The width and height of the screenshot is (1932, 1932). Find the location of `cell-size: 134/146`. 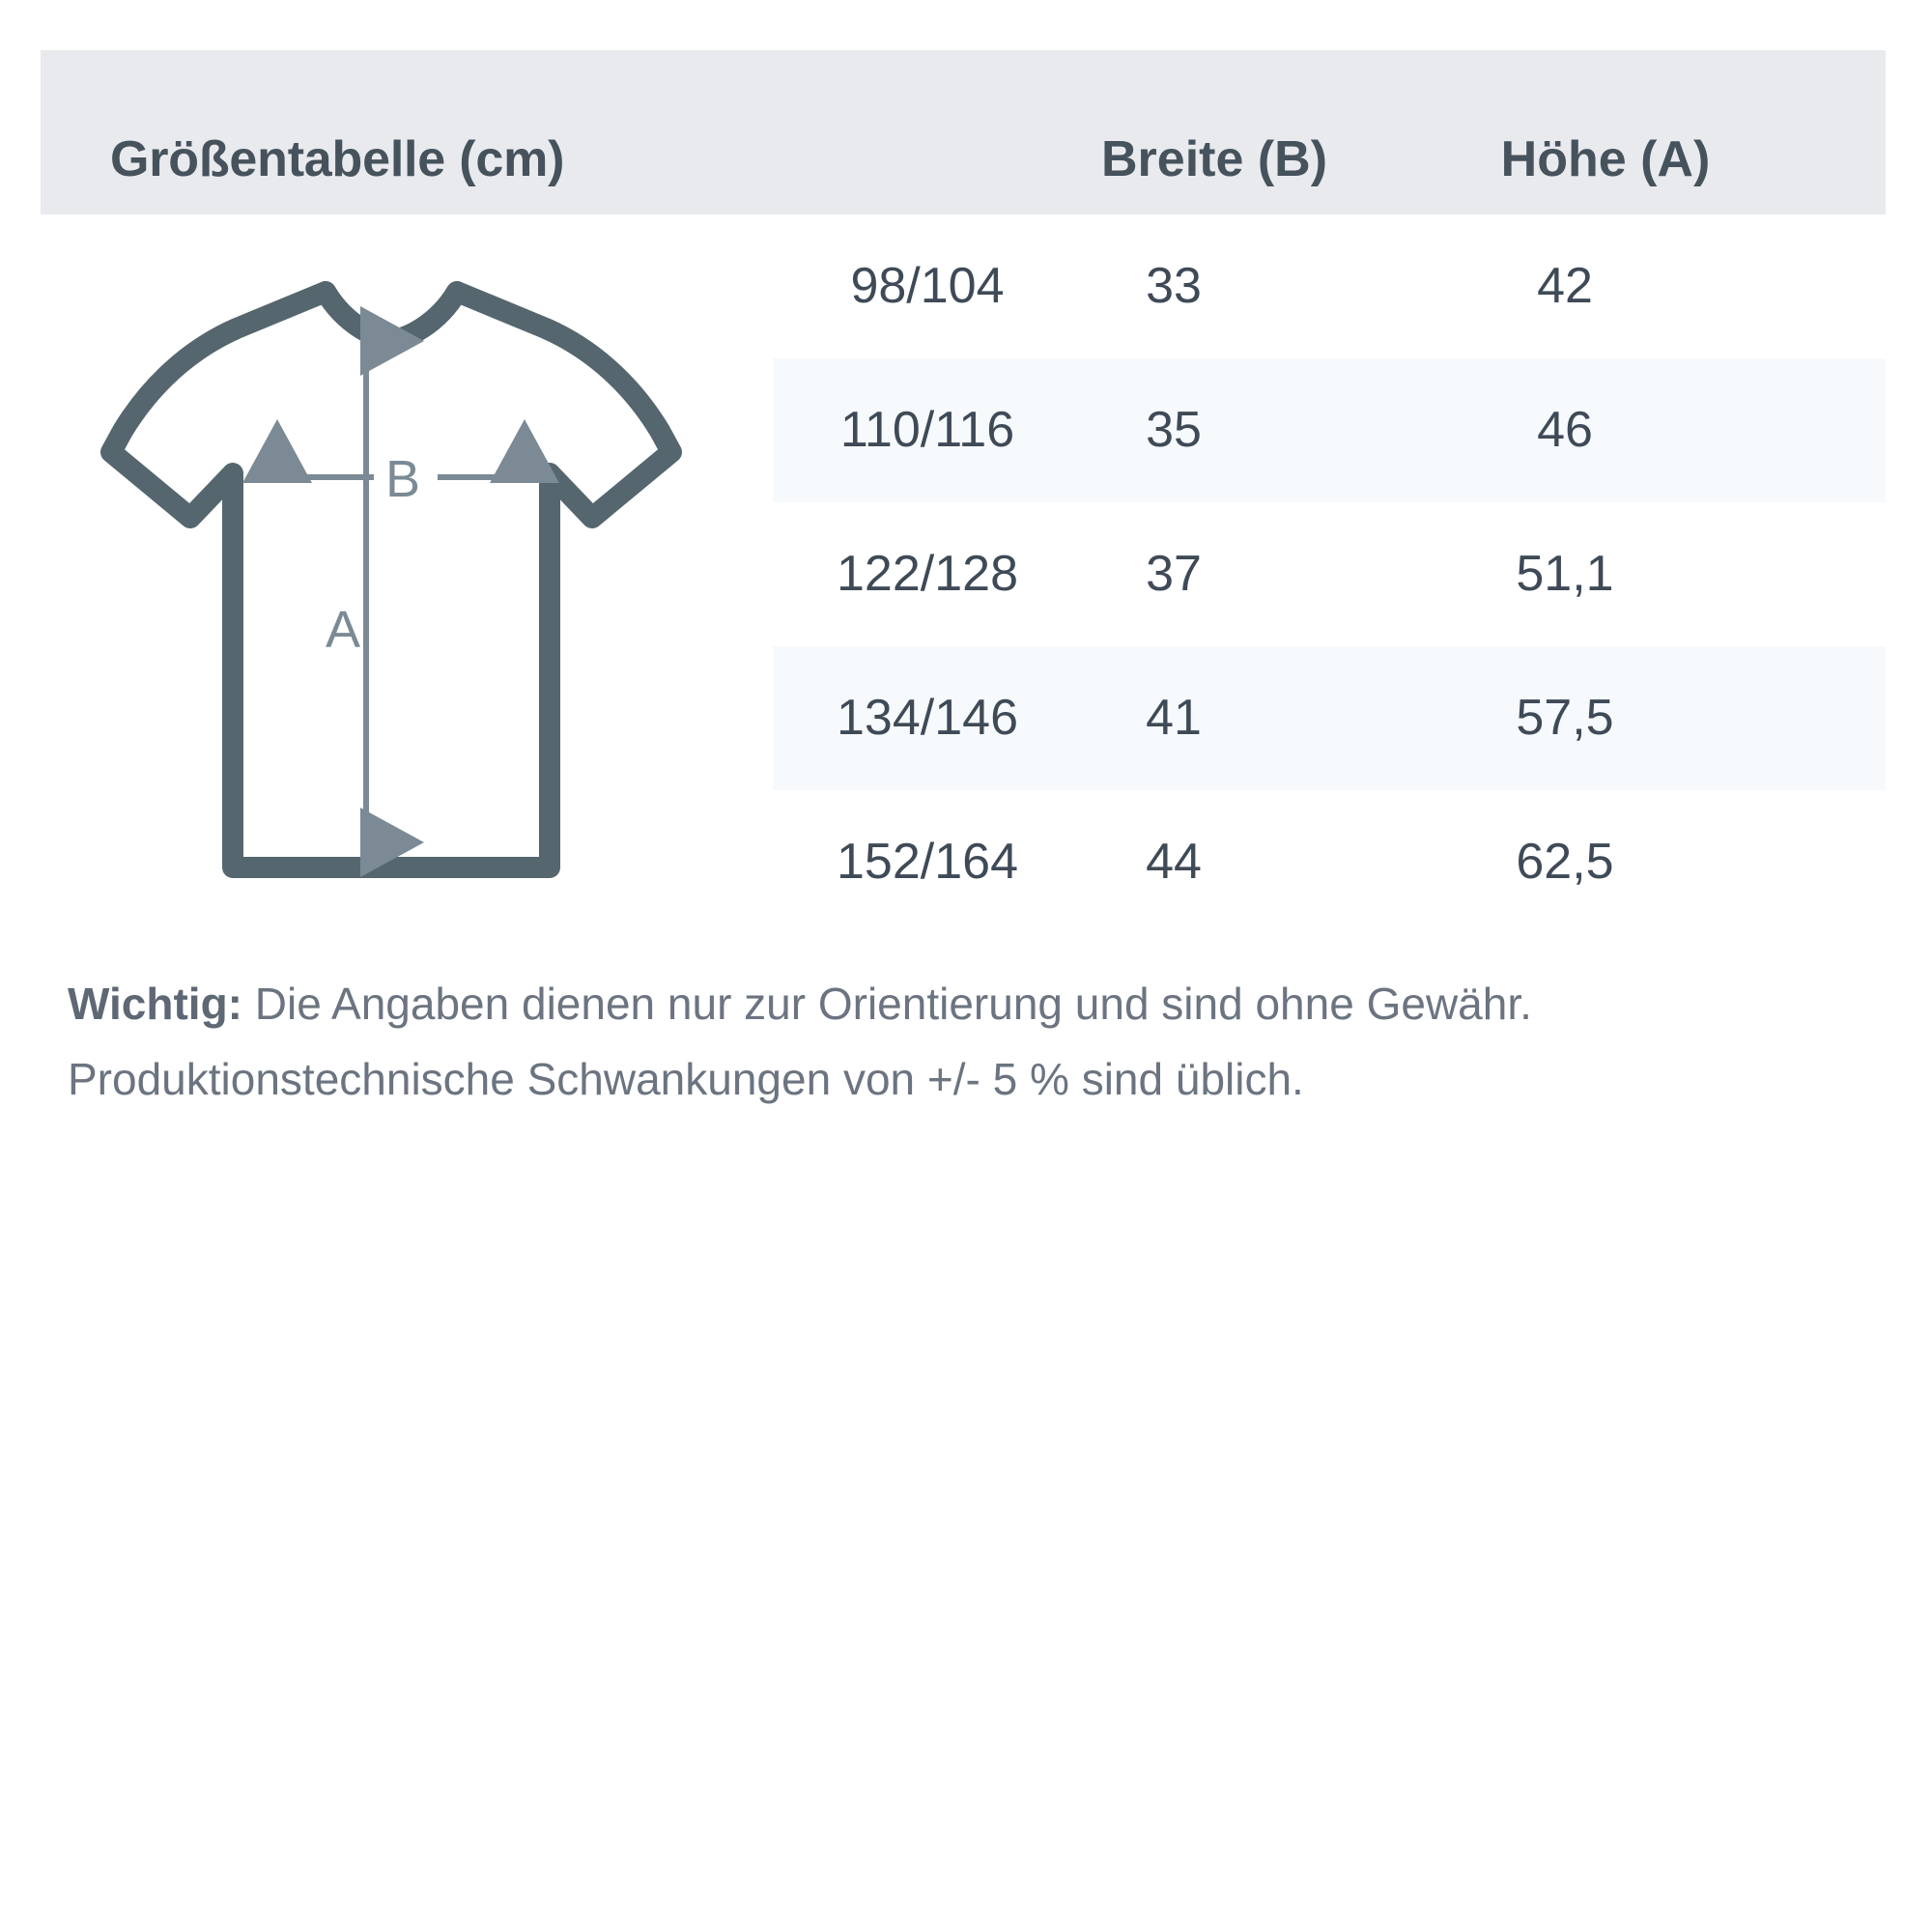

cell-size: 134/146 is located at coordinates (927, 718).